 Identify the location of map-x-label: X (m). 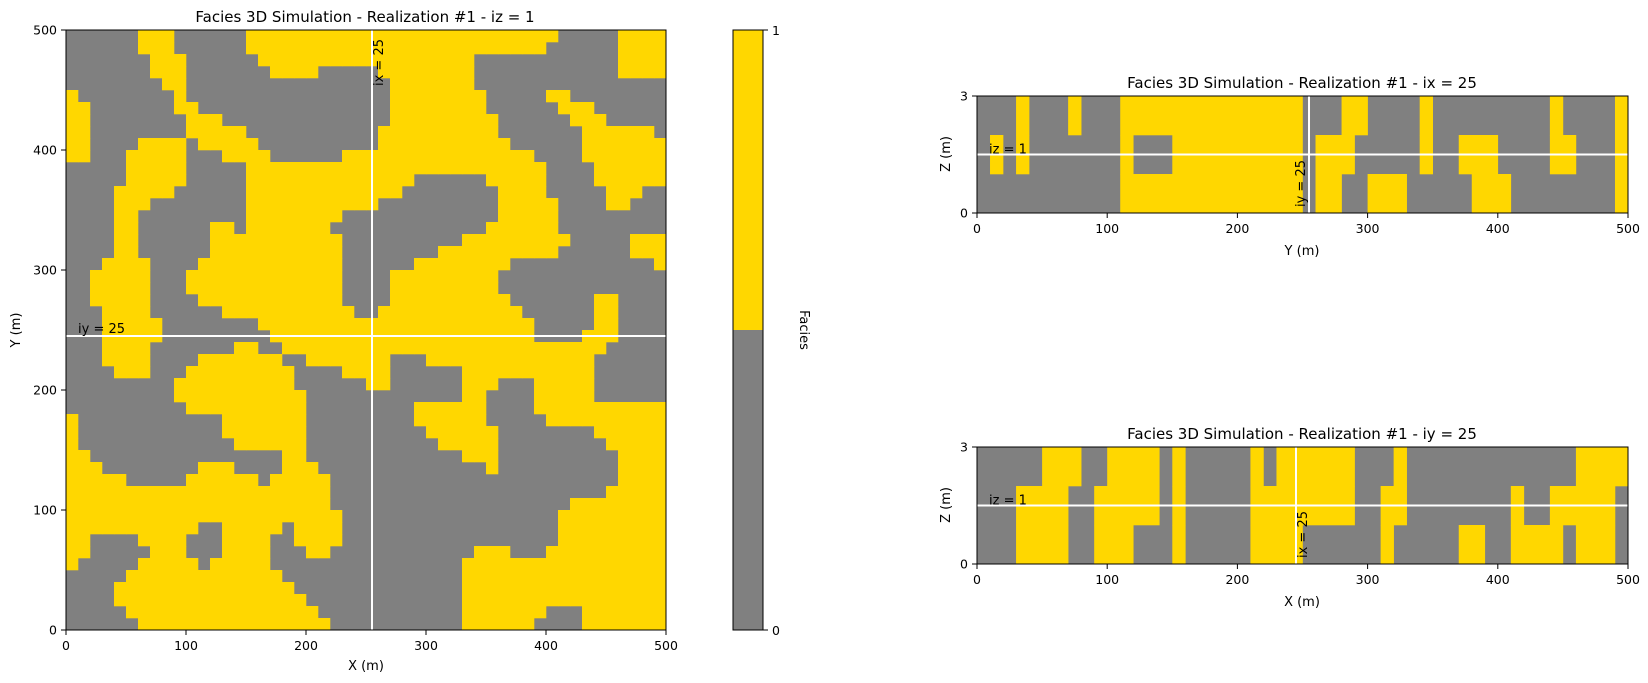
(366, 666).